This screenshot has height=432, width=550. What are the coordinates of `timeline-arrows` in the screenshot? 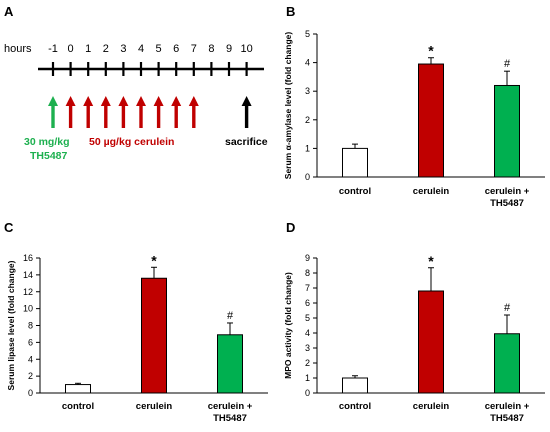 It's located at (150, 112).